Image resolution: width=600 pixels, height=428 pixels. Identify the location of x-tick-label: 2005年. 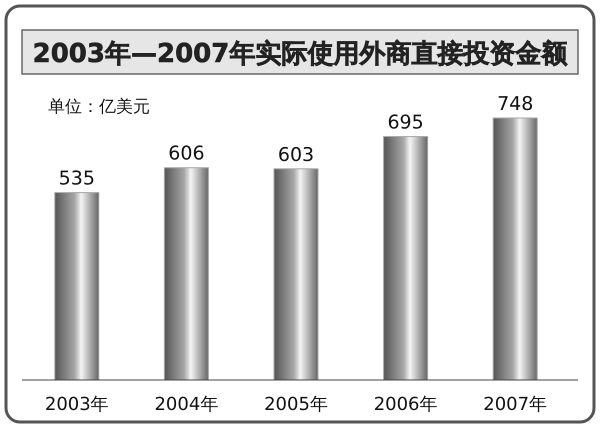
(296, 404).